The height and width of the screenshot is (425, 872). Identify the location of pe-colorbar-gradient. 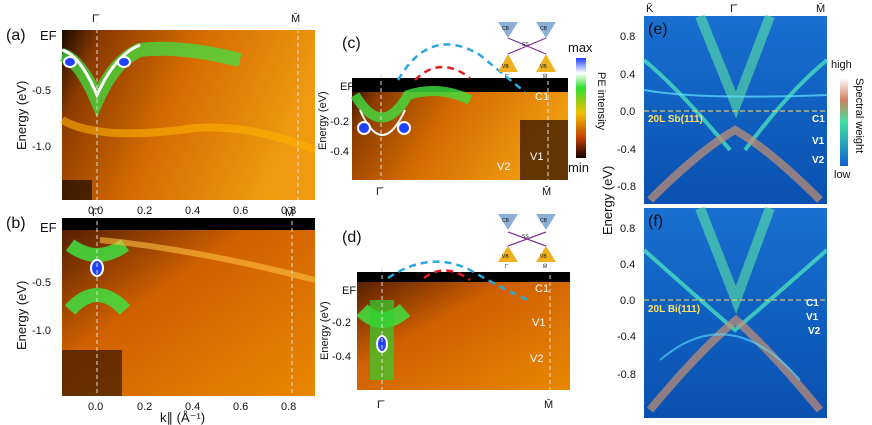
(581, 108).